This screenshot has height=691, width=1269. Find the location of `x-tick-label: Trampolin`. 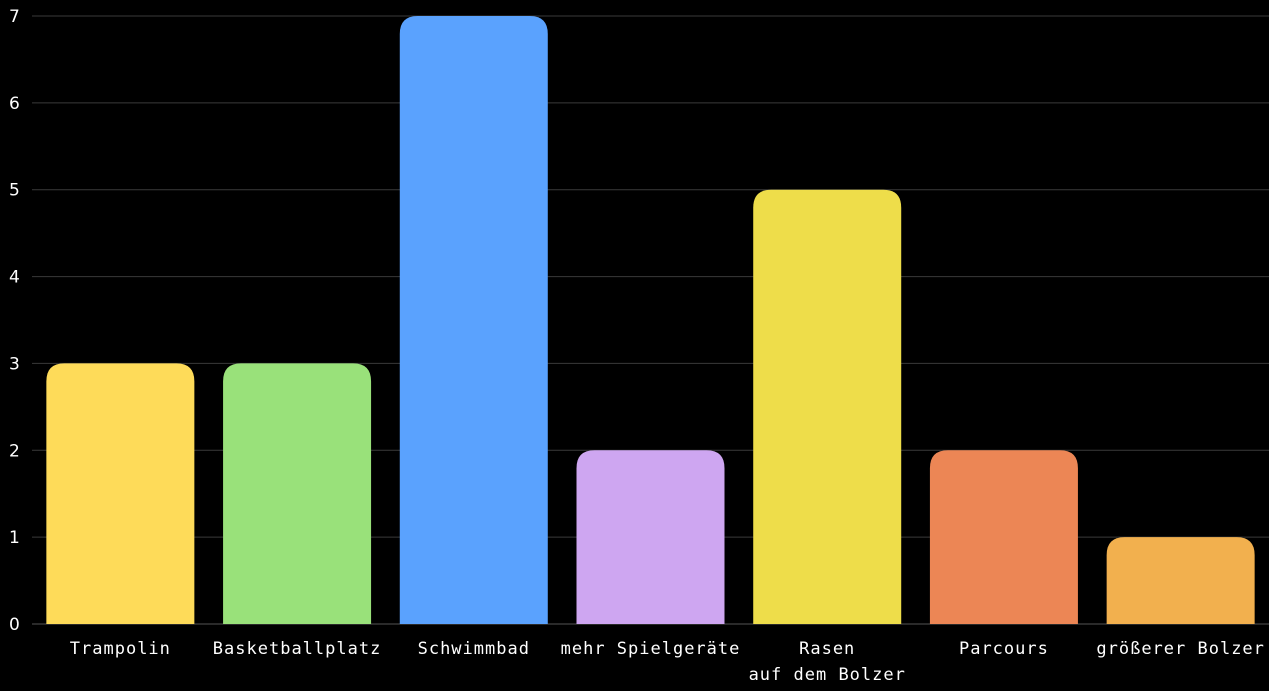

x-tick-label: Trampolin is located at coordinates (120, 649).